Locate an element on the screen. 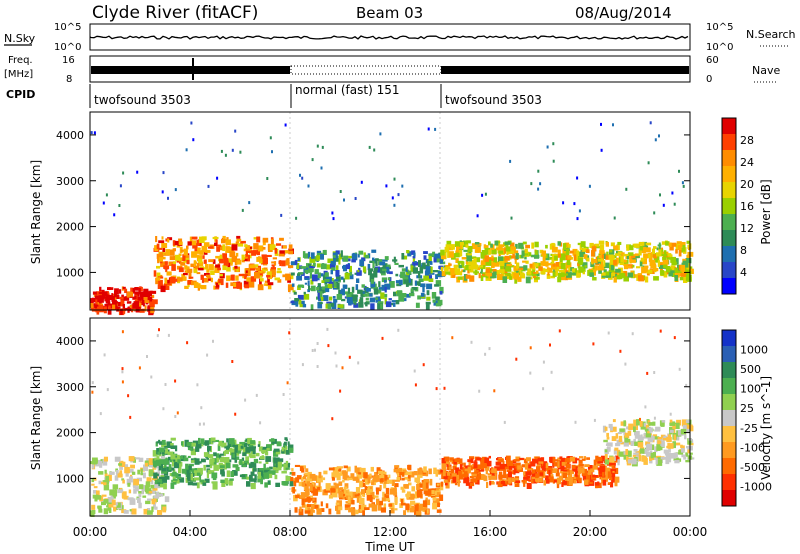  beam-title: Beam 03 is located at coordinates (389, 13).